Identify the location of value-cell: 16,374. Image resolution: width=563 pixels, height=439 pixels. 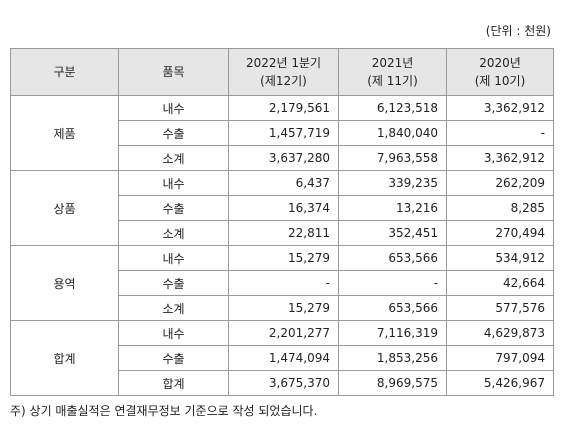
(283, 208).